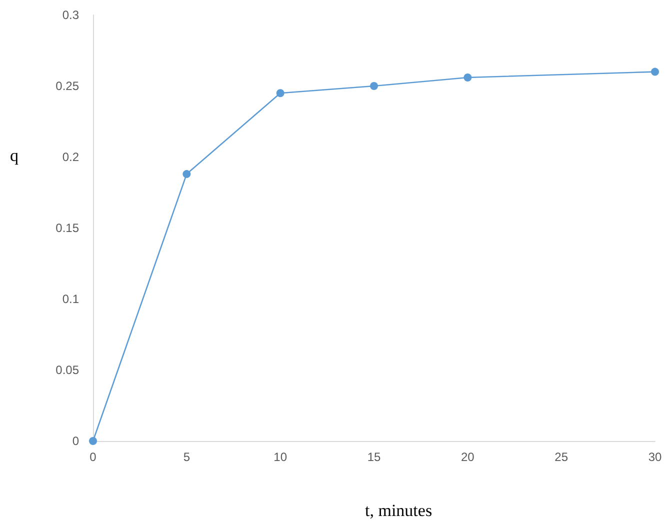  I want to click on x-tick-label: 15, so click(374, 457).